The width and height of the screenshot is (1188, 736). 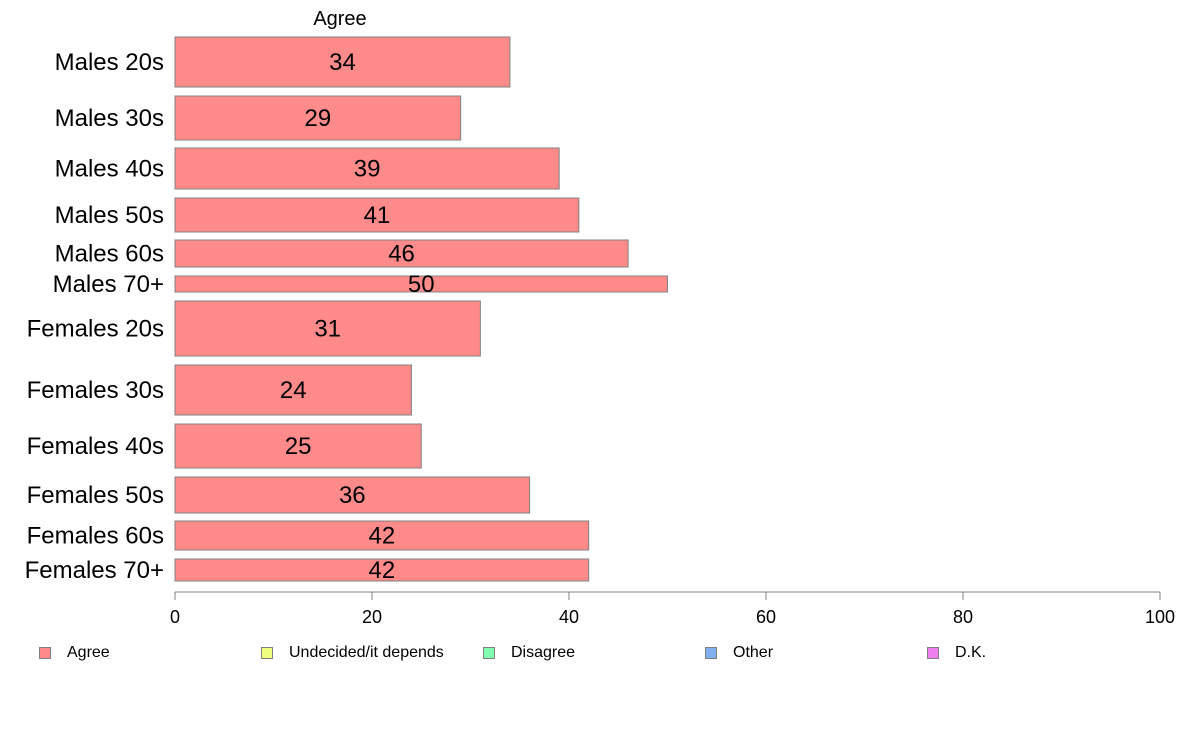 What do you see at coordinates (95, 329) in the screenshot?
I see `category-label: Females 20s` at bounding box center [95, 329].